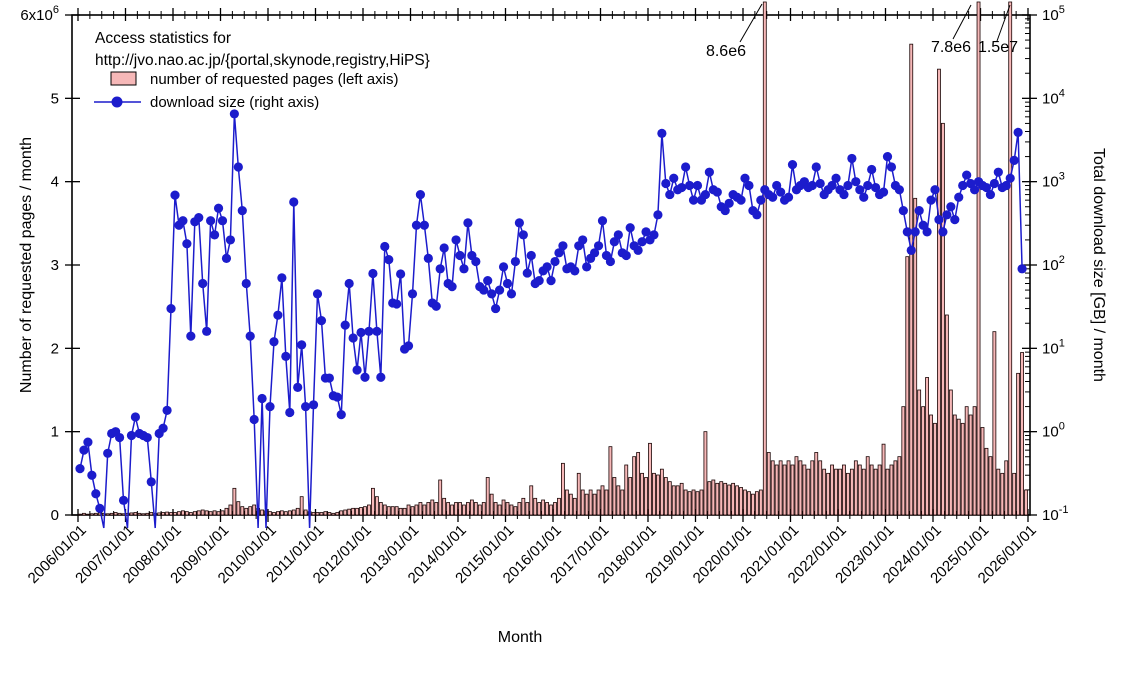 The height and width of the screenshot is (685, 1133). Describe the element at coordinates (234, 102) in the screenshot. I see `legend-label-download: download size (right axis)` at that location.